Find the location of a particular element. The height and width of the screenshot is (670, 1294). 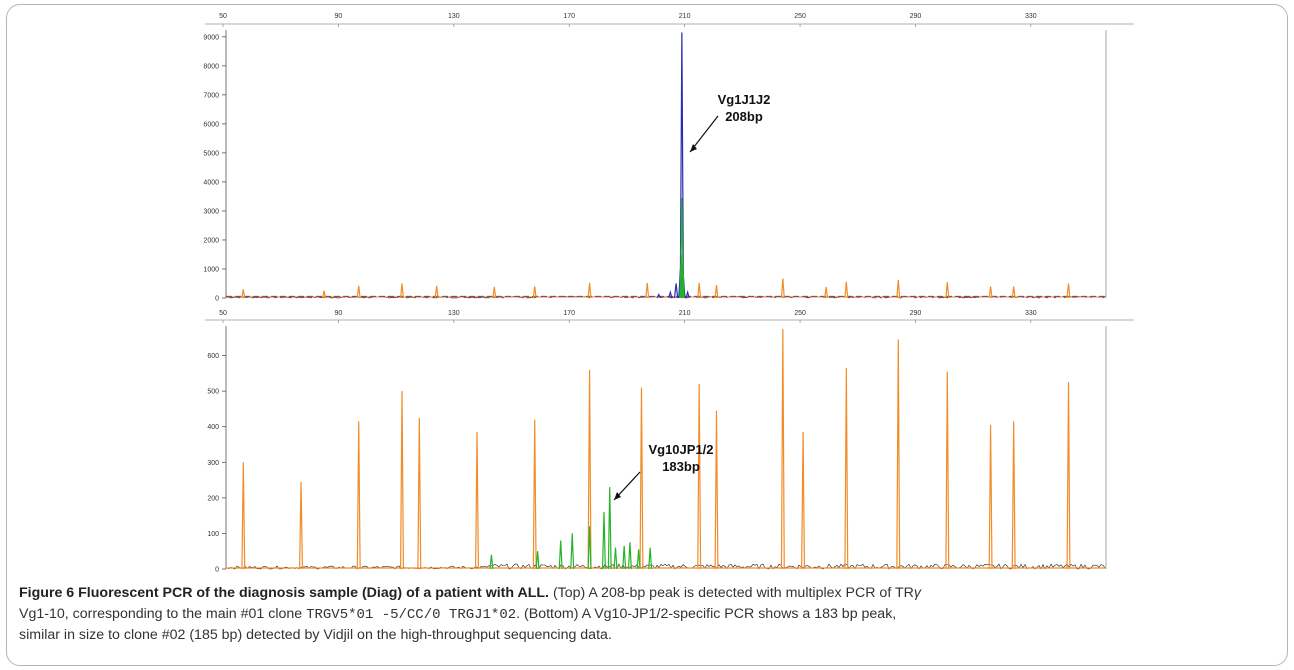

annotation-label: Vg1J1J2 is located at coordinates (744, 99).